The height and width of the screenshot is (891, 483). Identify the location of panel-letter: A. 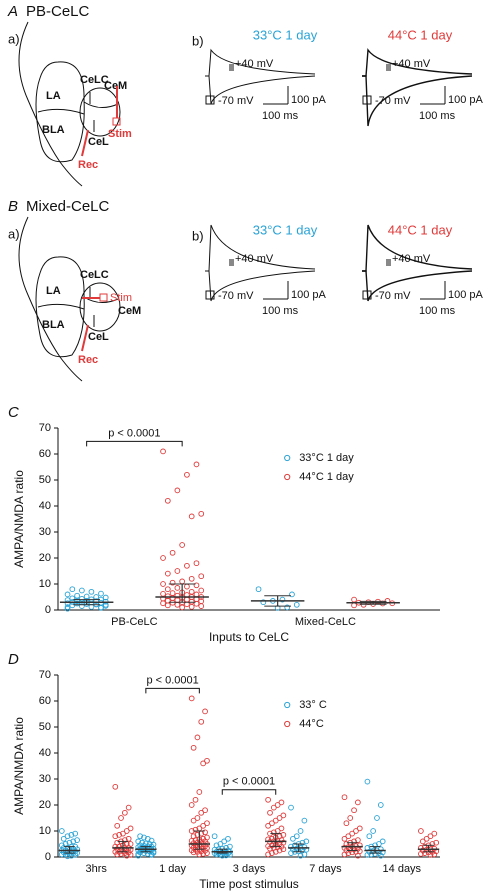
(12, 11).